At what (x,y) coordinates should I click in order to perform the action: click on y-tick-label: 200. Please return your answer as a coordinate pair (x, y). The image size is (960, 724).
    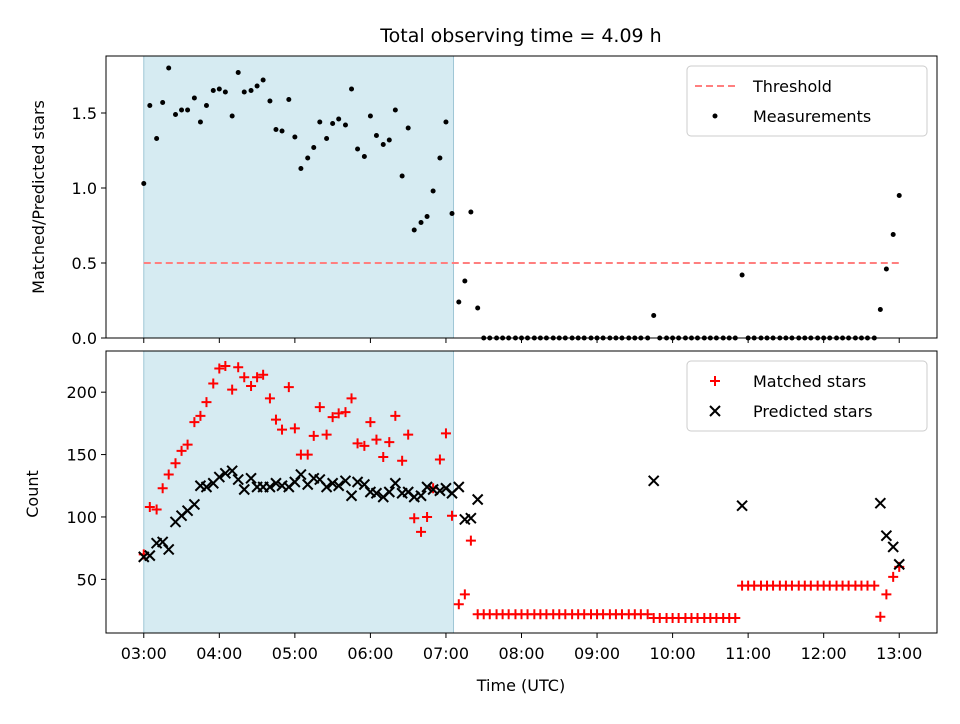
    Looking at the image, I should click on (81, 392).